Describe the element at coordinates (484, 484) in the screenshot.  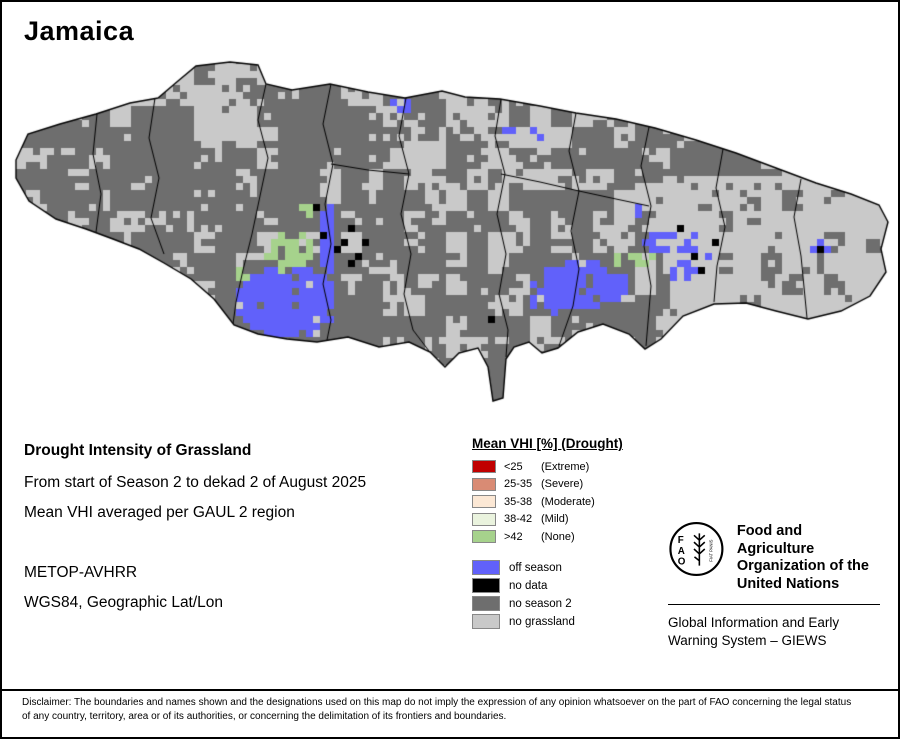
I see `legend-swatch-severe` at that location.